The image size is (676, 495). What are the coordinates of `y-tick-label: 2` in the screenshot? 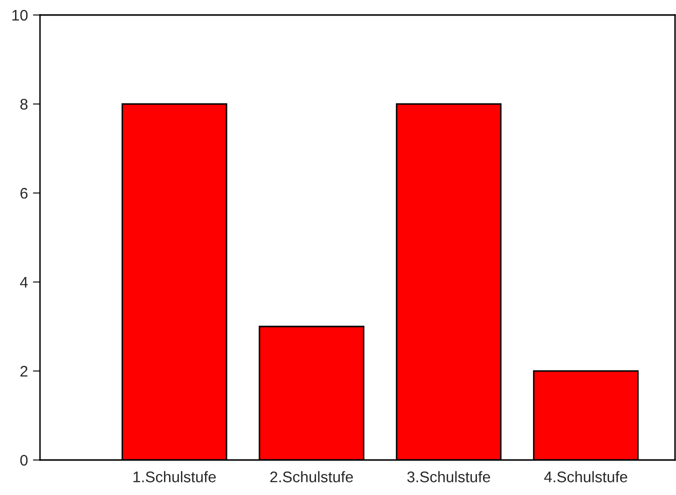 It's located at (24, 371).